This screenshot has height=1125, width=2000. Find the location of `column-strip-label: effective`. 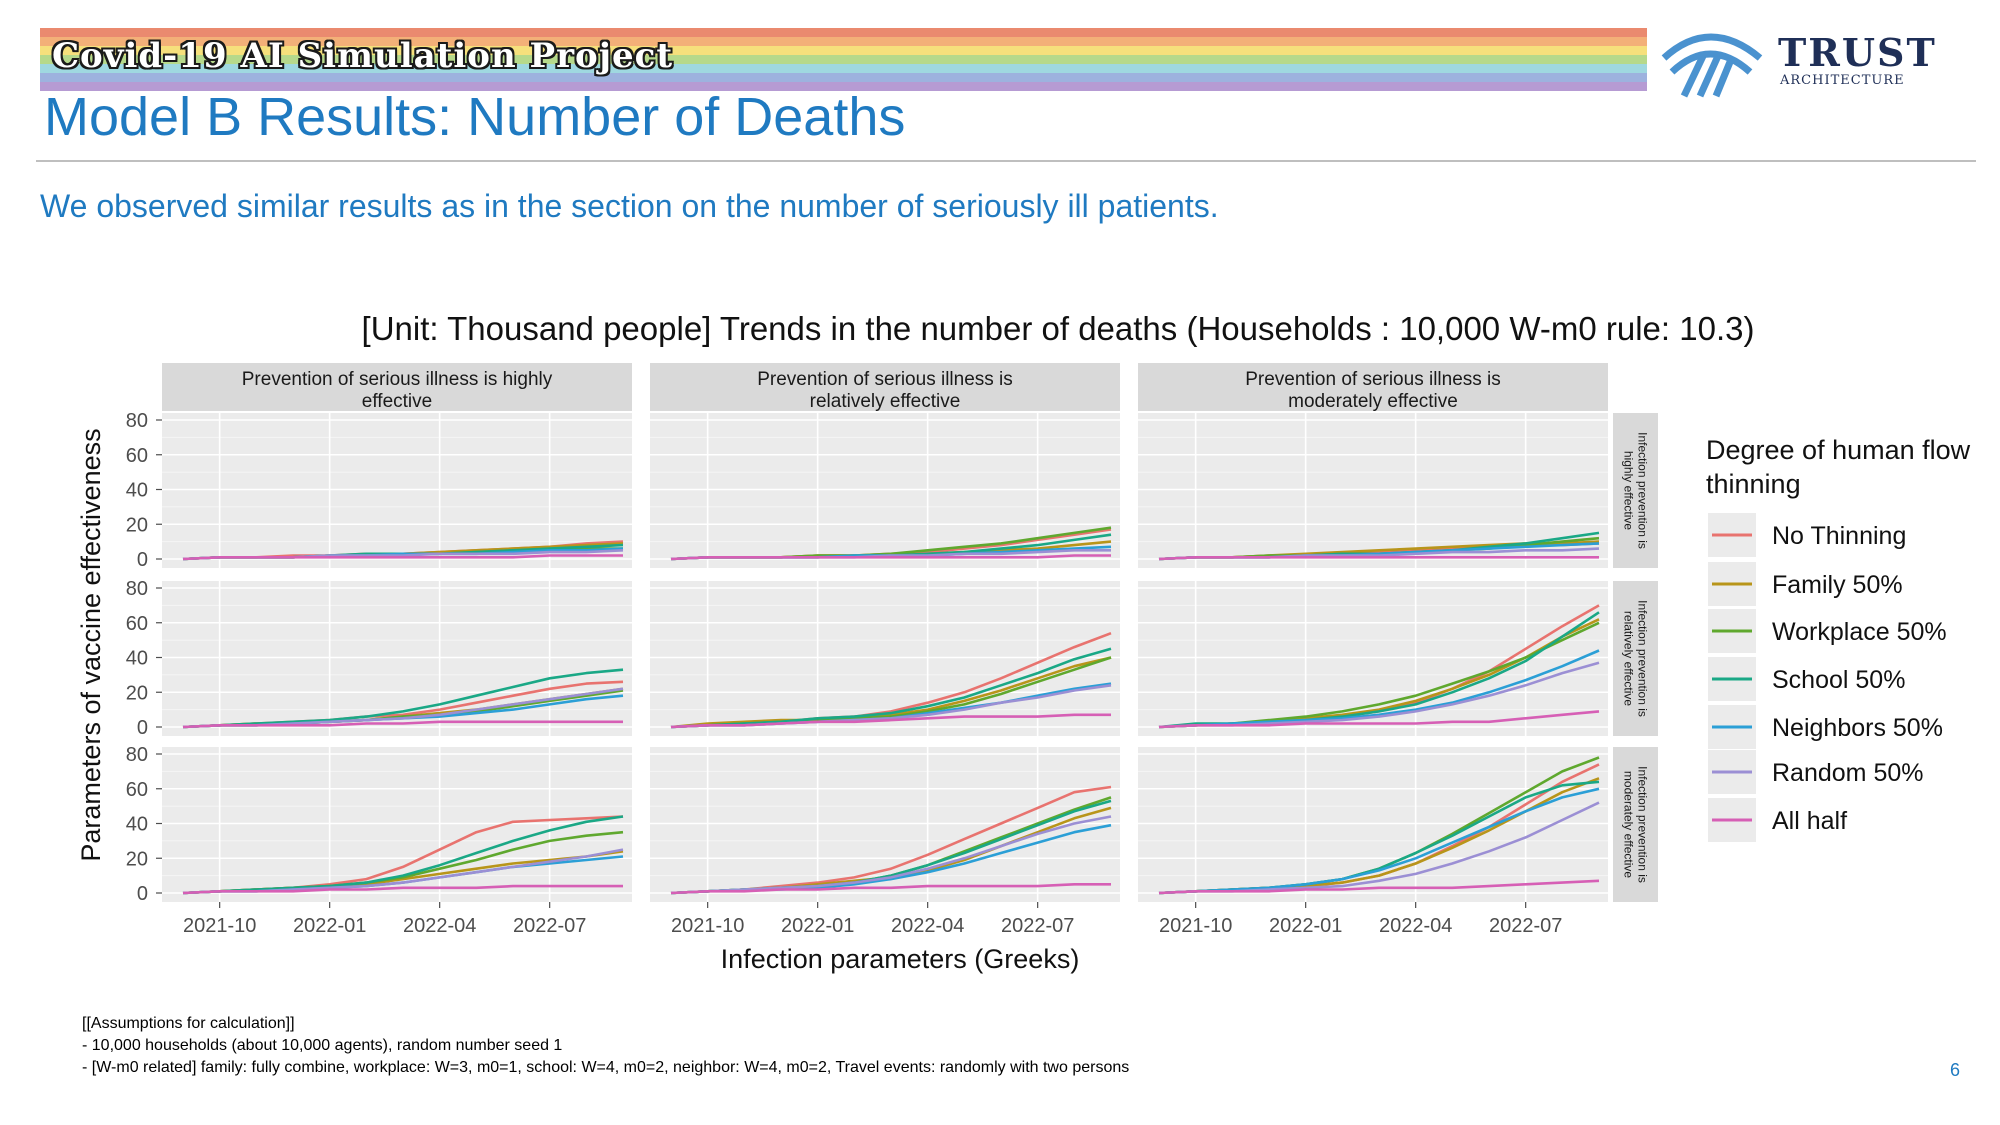

column-strip-label: effective is located at coordinates (397, 401).